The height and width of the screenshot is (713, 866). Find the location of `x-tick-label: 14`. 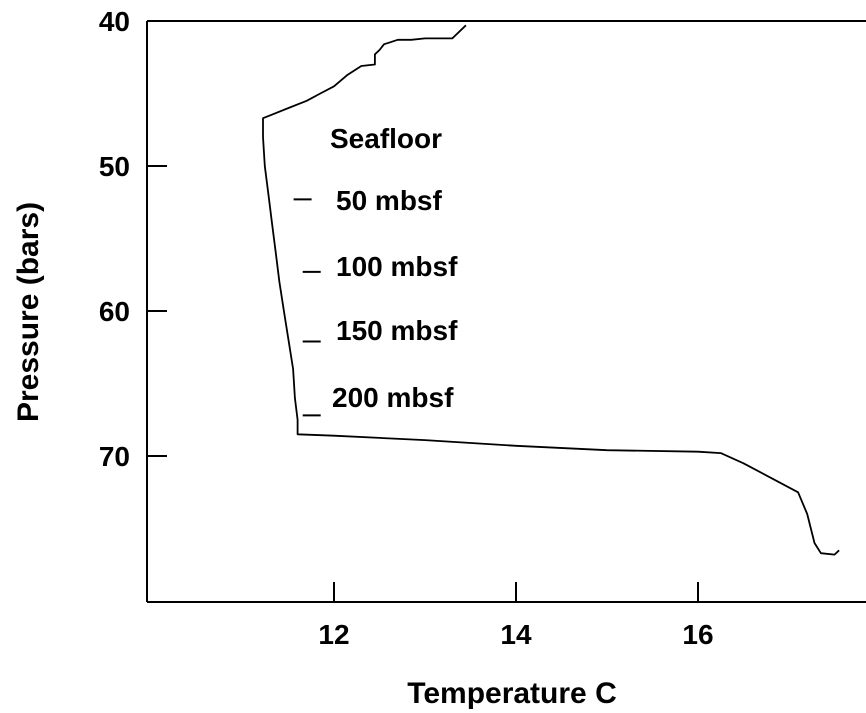

x-tick-label: 14 is located at coordinates (516, 634).